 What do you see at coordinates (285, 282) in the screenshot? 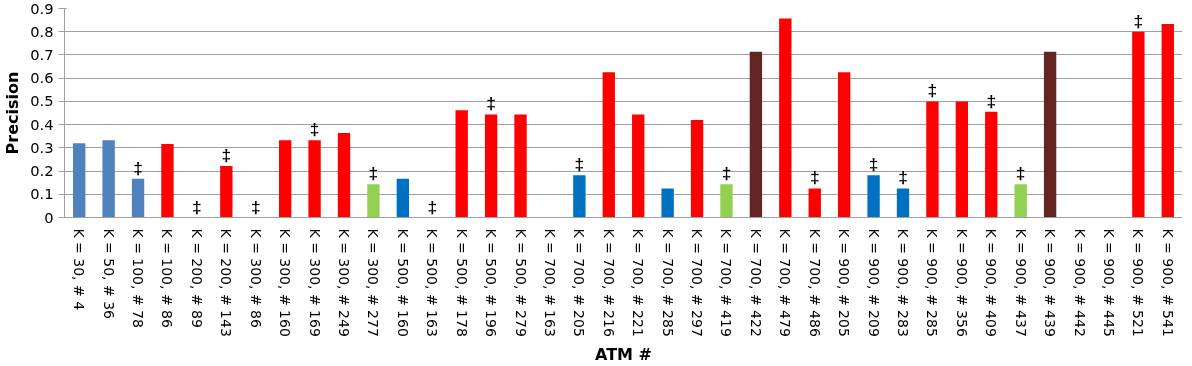
I see `x-tick-label: K = 300, # 160` at bounding box center [285, 282].